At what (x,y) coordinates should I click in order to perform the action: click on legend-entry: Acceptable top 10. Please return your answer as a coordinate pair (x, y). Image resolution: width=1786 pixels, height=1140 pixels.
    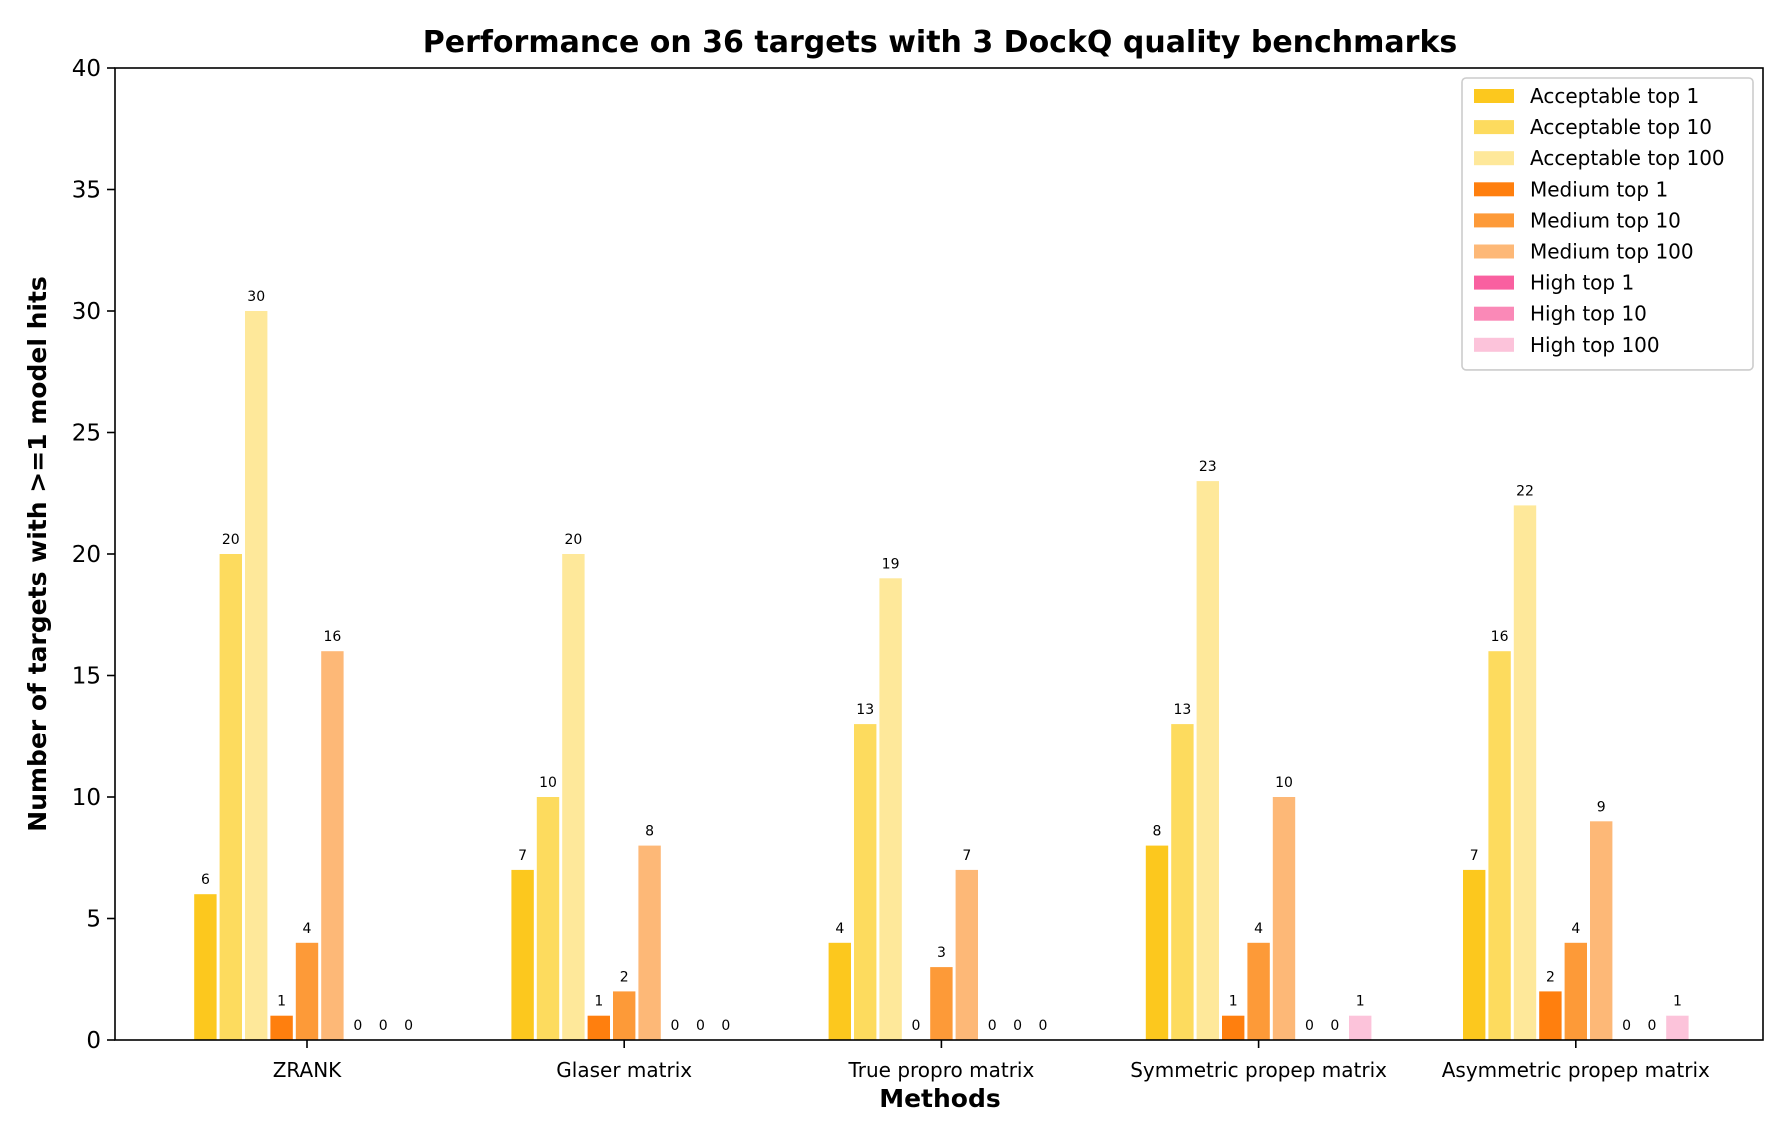
    Looking at the image, I should click on (1621, 127).